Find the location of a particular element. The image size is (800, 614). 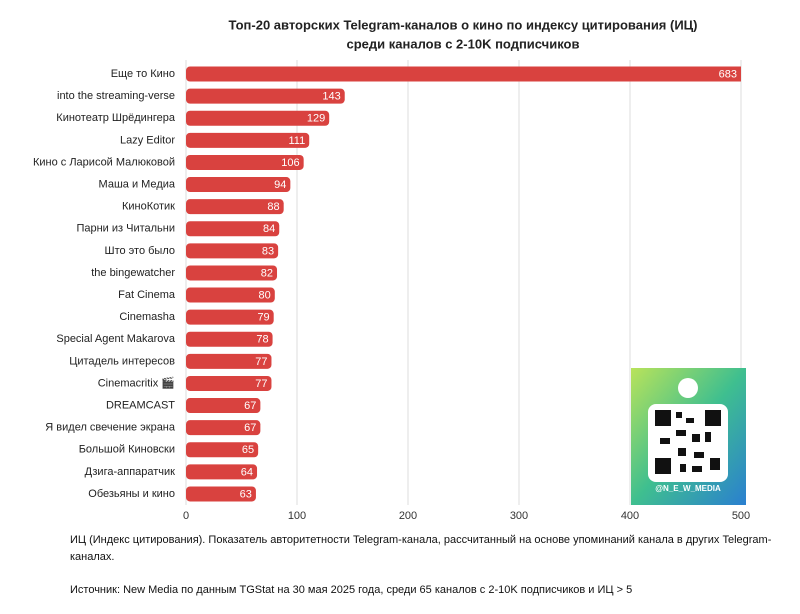

y-tick-label: Еще то Кино is located at coordinates (143, 74).